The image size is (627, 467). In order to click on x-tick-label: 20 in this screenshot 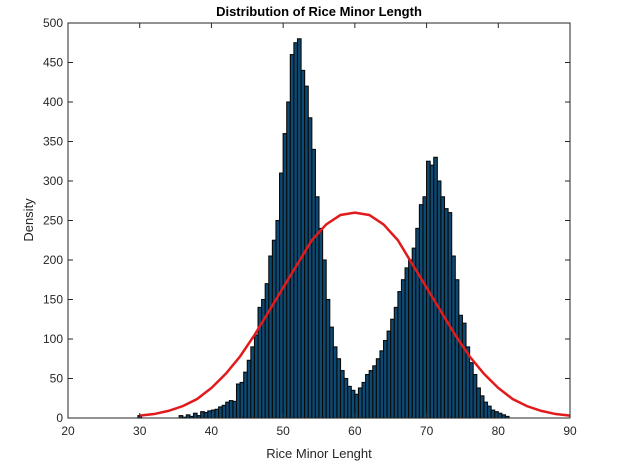, I will do `click(68, 431)`.